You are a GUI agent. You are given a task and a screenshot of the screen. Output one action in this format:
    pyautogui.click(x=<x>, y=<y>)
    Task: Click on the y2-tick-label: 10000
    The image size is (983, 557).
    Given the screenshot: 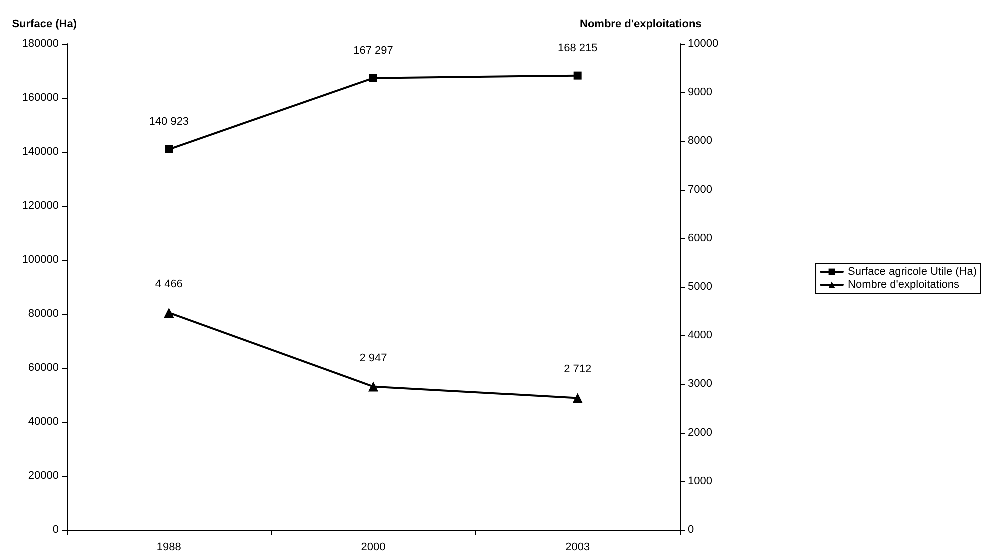 What is the action you would take?
    pyautogui.click(x=703, y=44)
    